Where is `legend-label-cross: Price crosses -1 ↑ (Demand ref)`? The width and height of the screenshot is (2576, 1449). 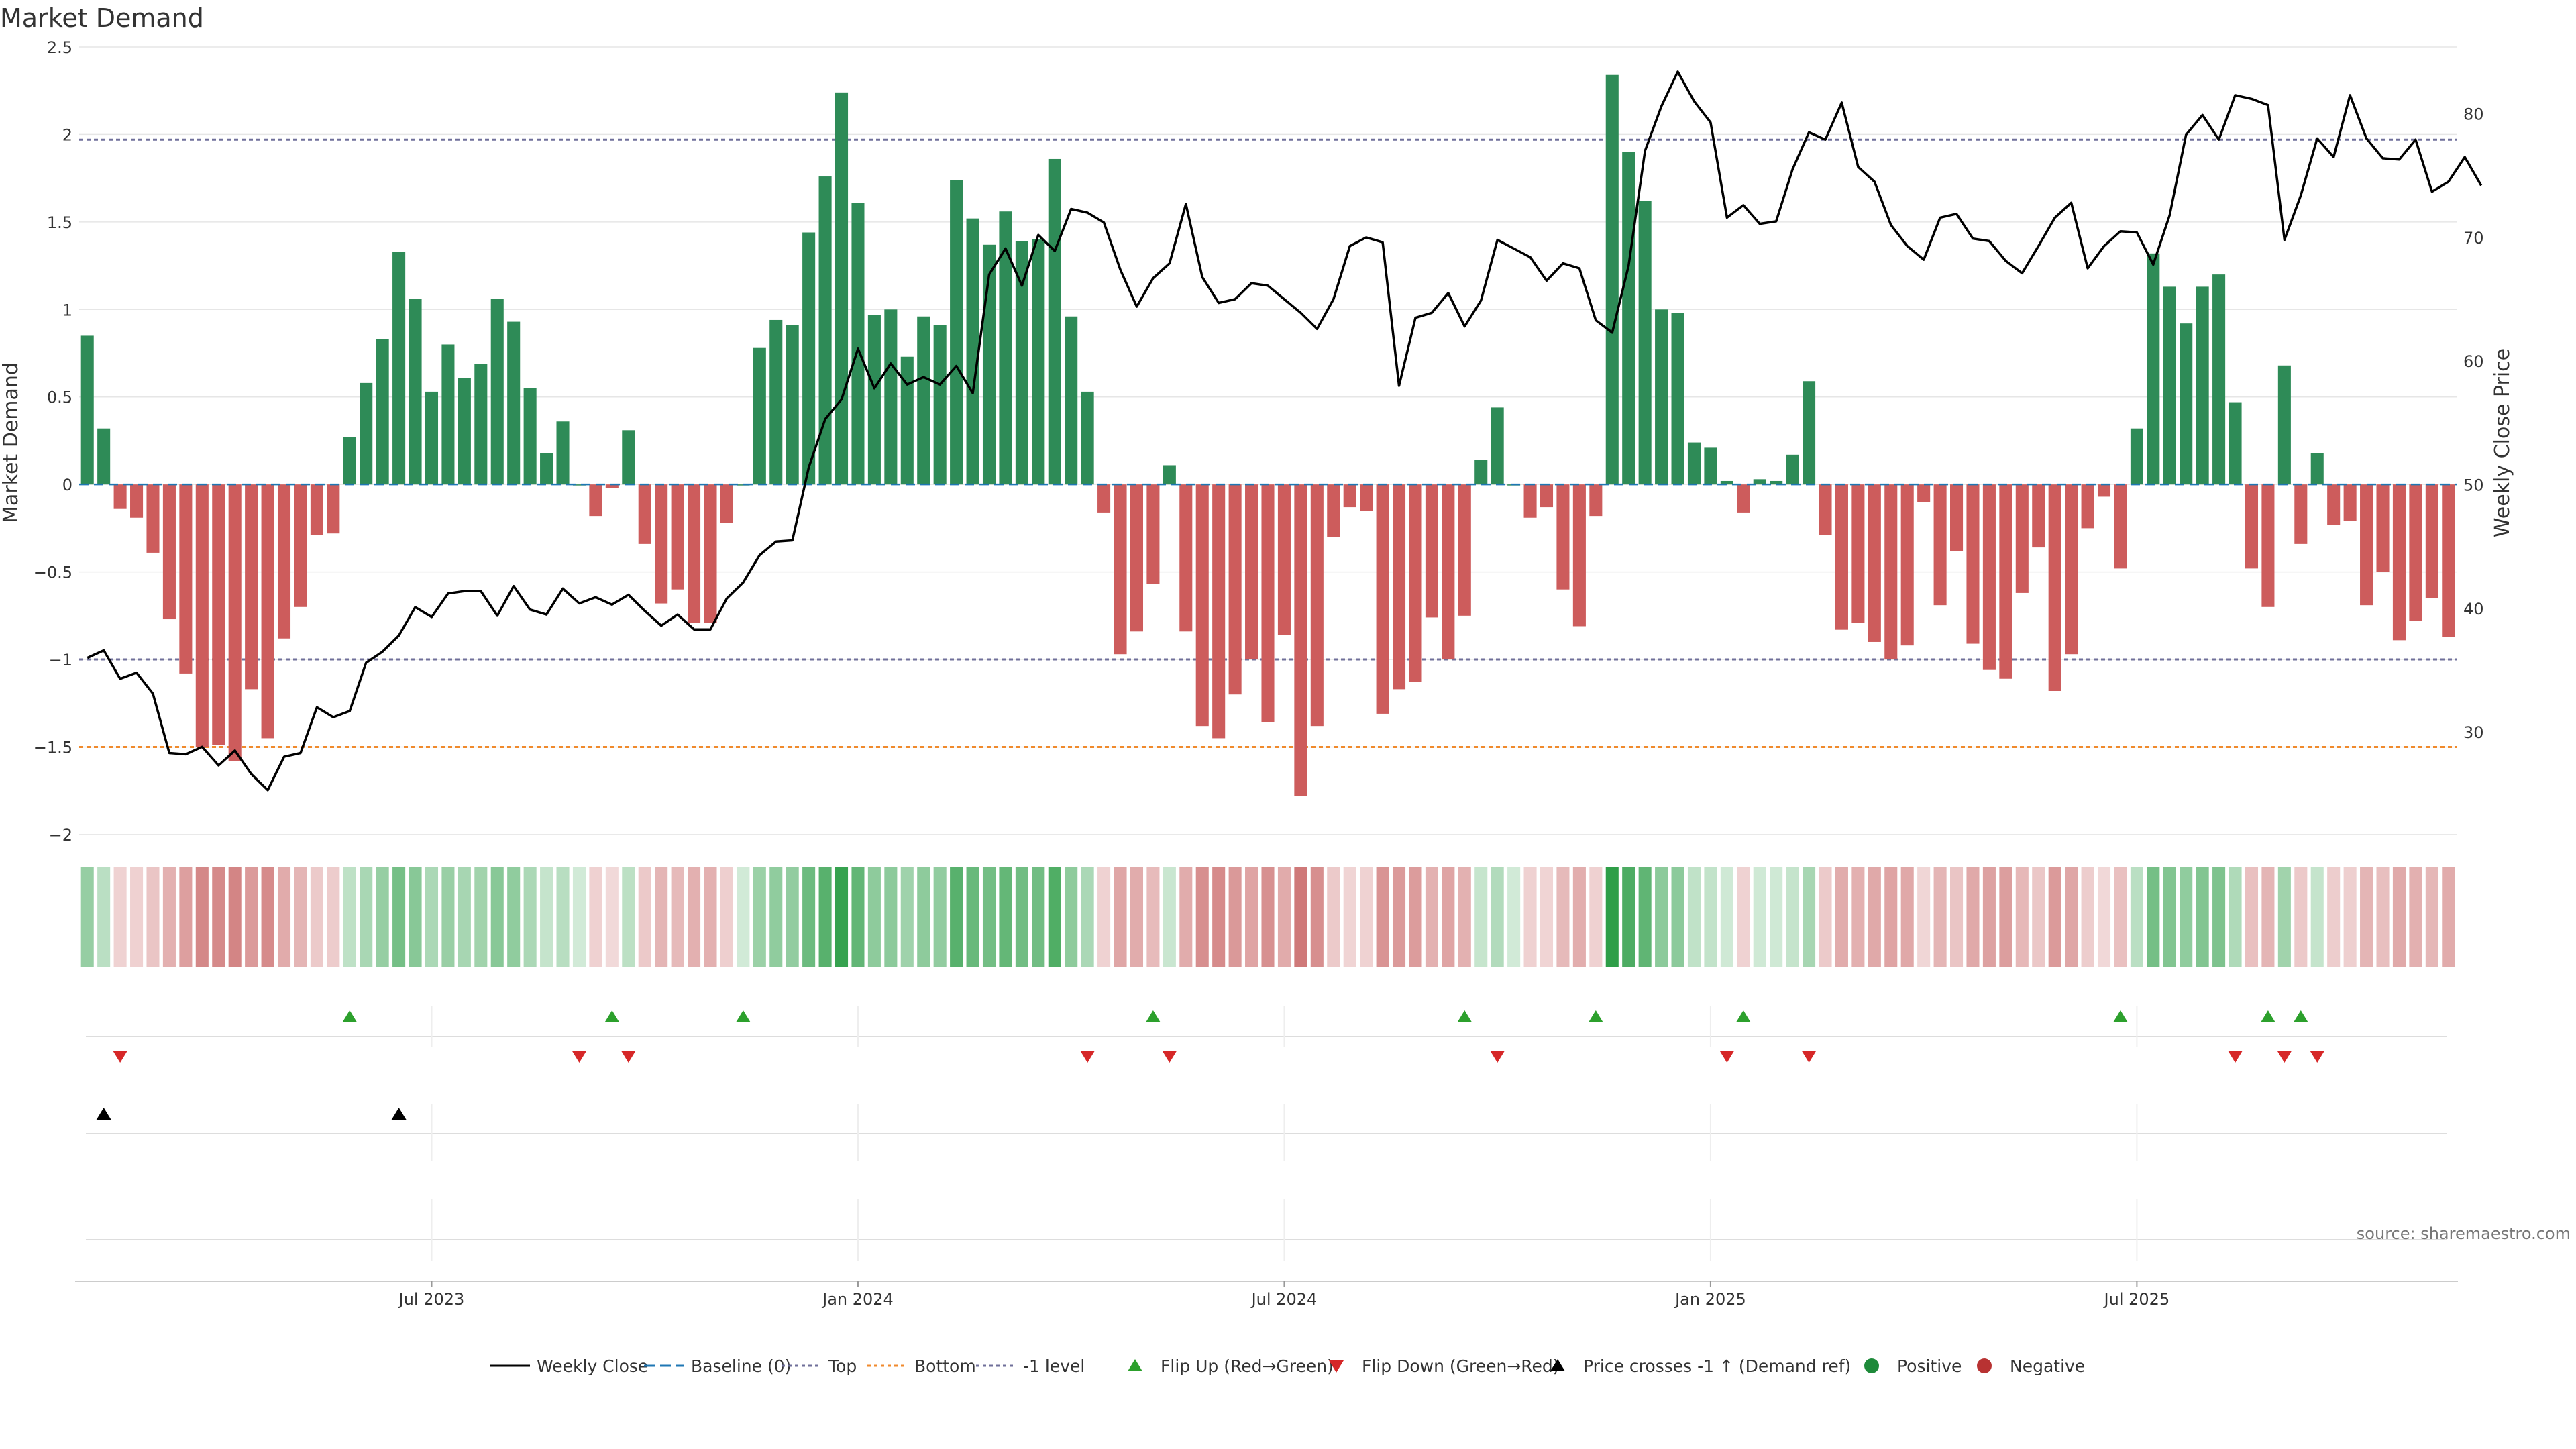
legend-label-cross: Price crosses -1 ↑ (Demand ref) is located at coordinates (1717, 1366).